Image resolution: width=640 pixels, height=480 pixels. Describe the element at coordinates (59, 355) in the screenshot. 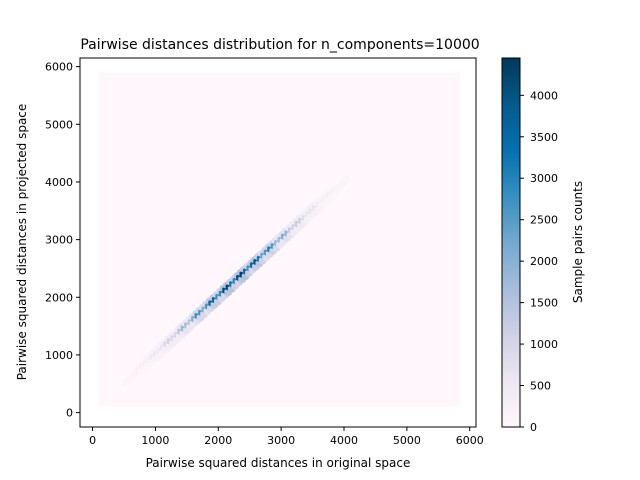

I see `y-tick-label: 1000` at that location.